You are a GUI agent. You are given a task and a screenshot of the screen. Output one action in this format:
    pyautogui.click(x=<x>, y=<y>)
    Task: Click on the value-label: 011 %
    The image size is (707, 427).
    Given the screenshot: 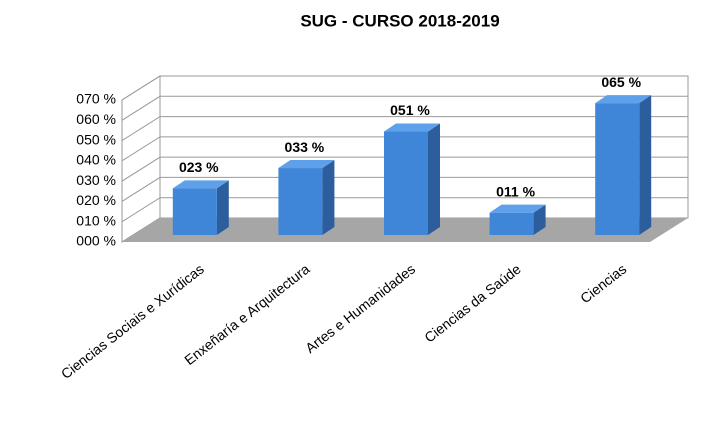 What is the action you would take?
    pyautogui.click(x=515, y=191)
    